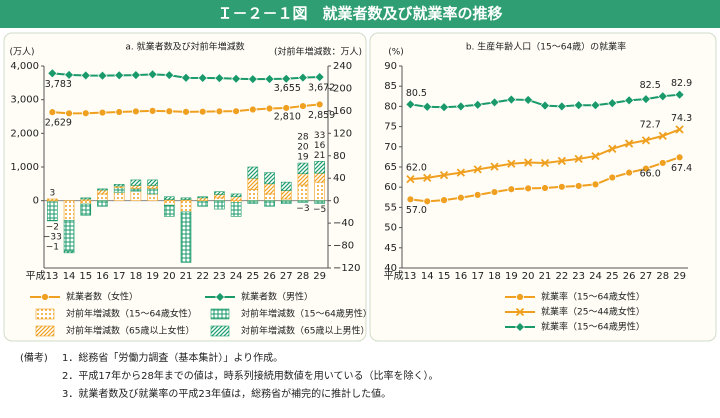  Describe the element at coordinates (593, 297) in the screenshot. I see `legend-label: 就業率（15～64歳女性）` at that location.